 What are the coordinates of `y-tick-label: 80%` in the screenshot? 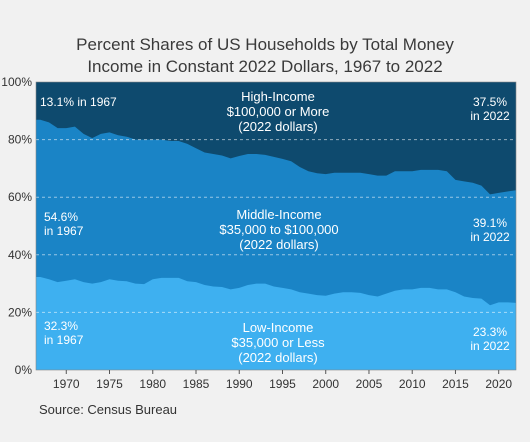 It's located at (20, 140).